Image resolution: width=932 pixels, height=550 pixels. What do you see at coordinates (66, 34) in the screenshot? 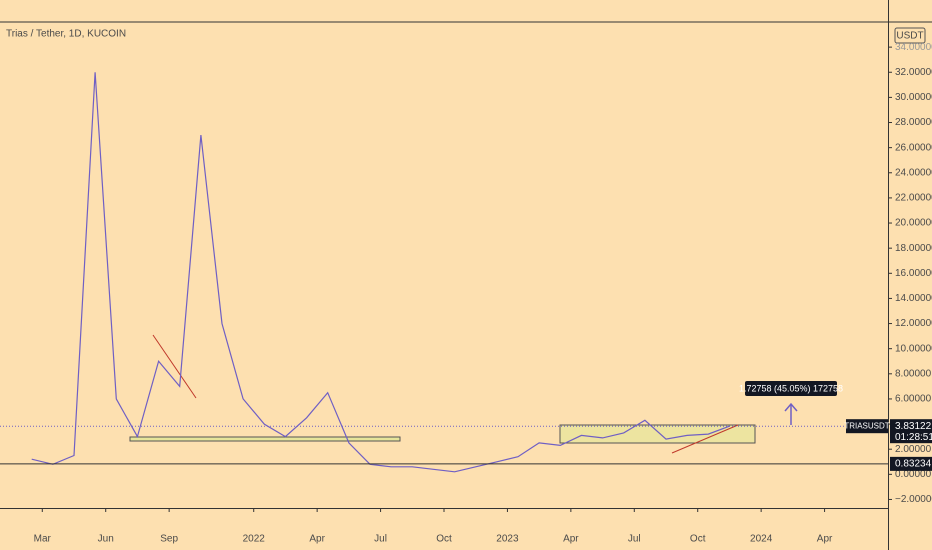
I see `chart-title: Trias / Tether, 1D, KUCOIN` at bounding box center [66, 34].